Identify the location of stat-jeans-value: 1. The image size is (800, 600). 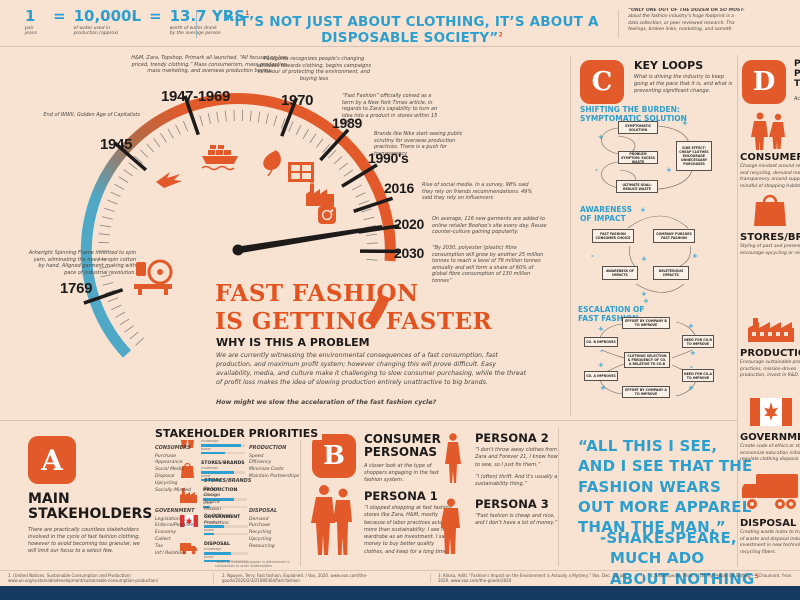
(30, 16).